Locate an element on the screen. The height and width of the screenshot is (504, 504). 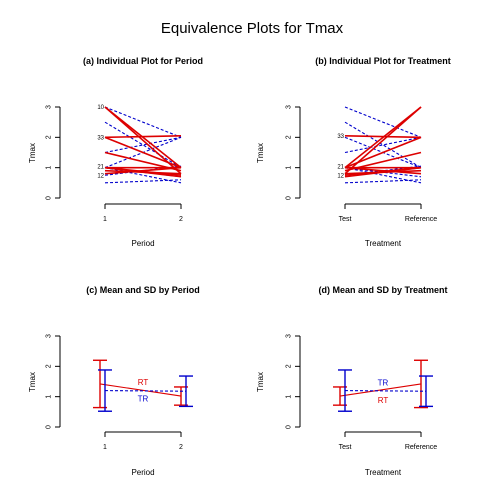
panel-a-title: (a) Individual Plot for Period is located at coordinates (143, 61).